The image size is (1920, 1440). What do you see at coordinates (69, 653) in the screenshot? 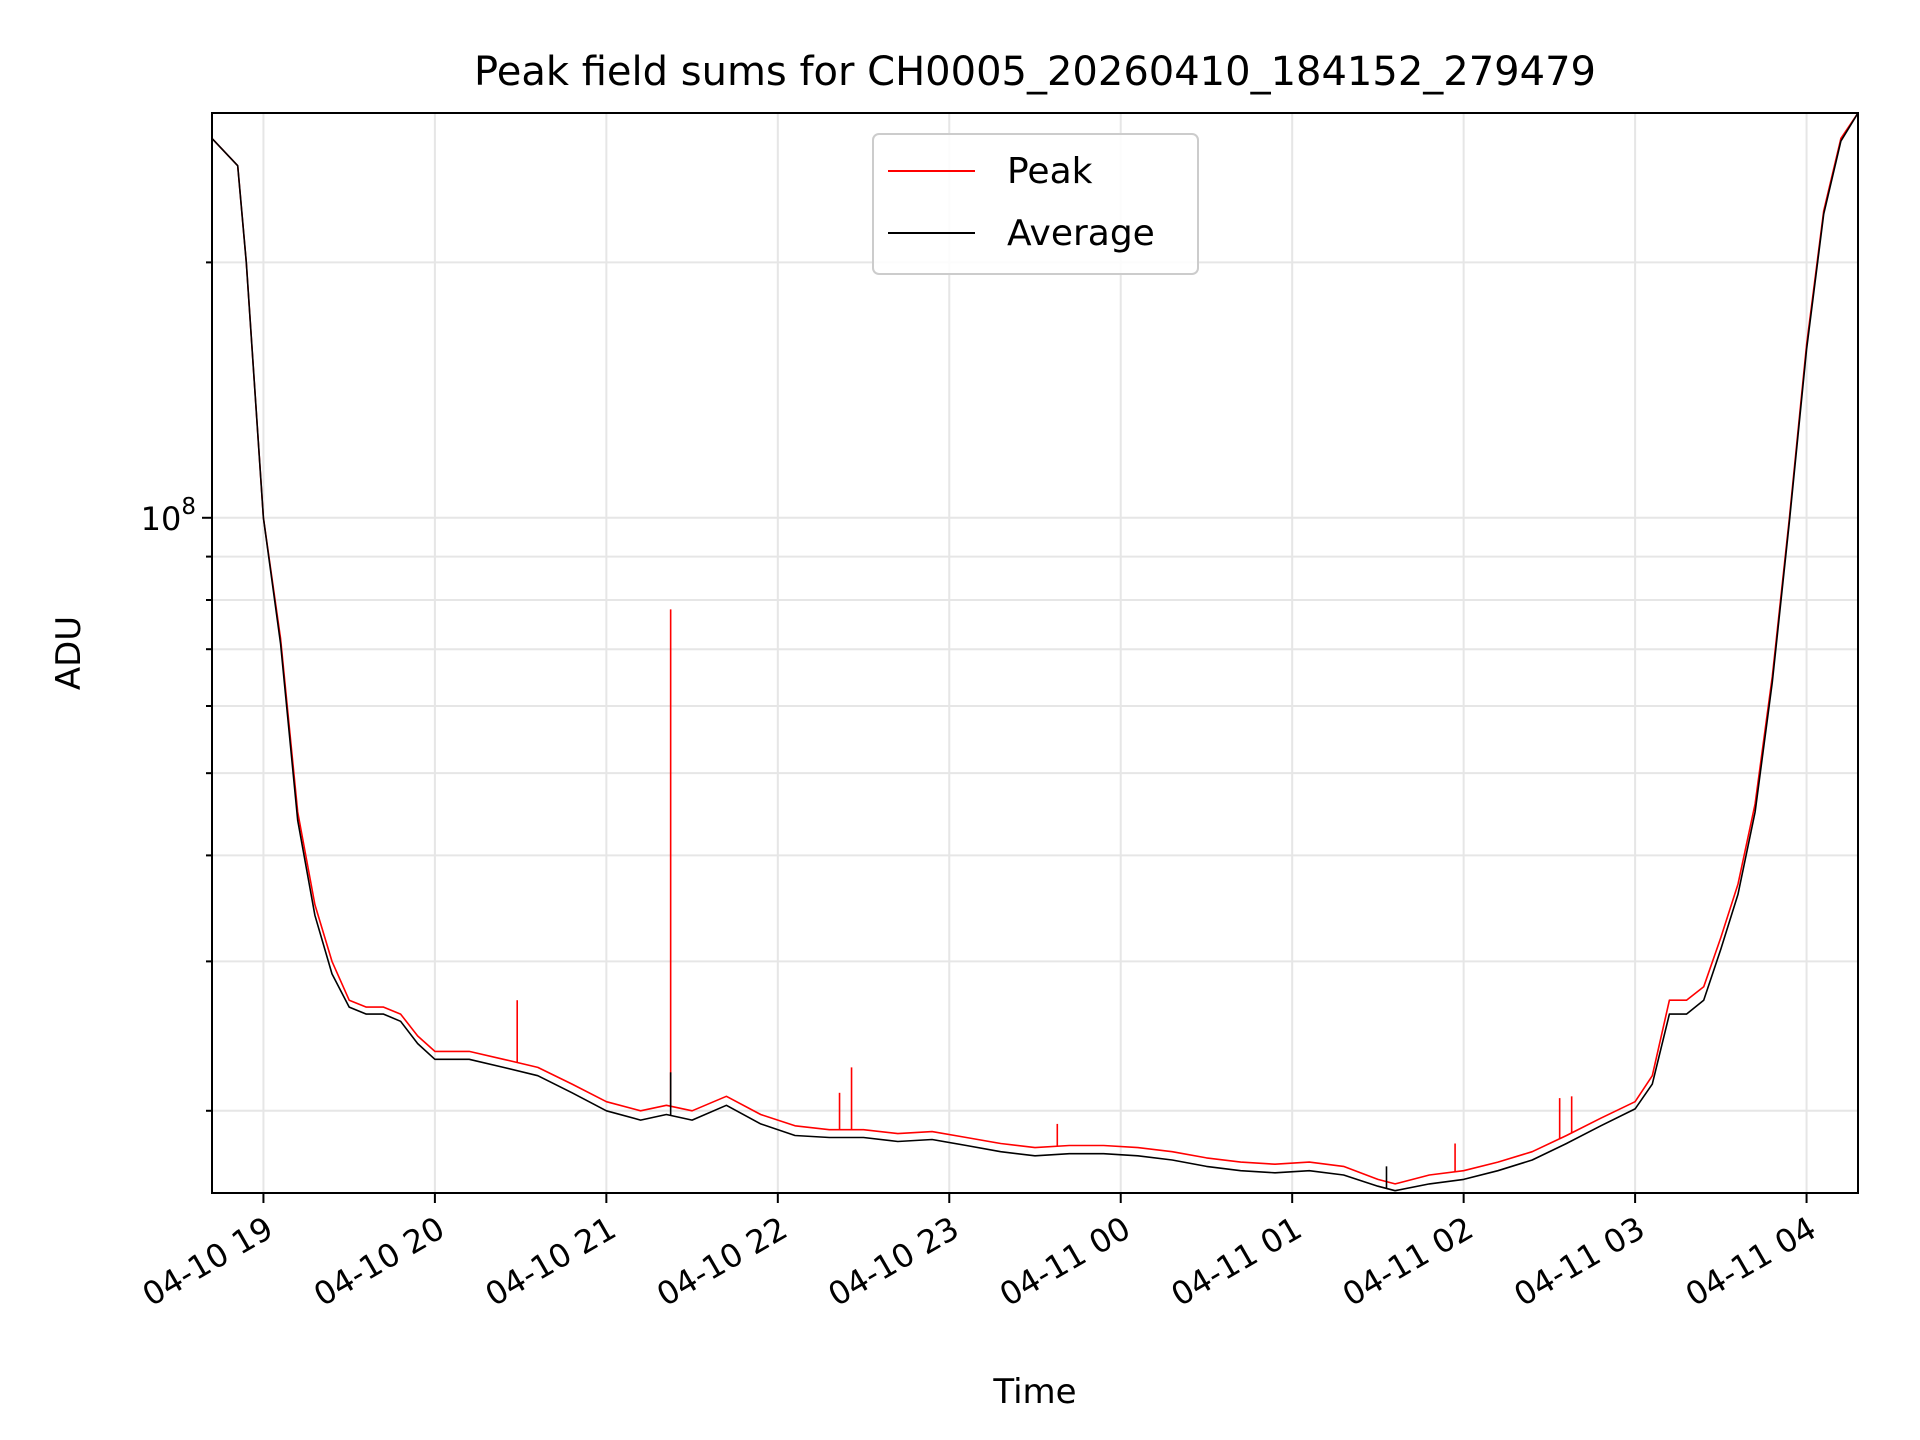
I see `y-axis-label: ADU` at bounding box center [69, 653].